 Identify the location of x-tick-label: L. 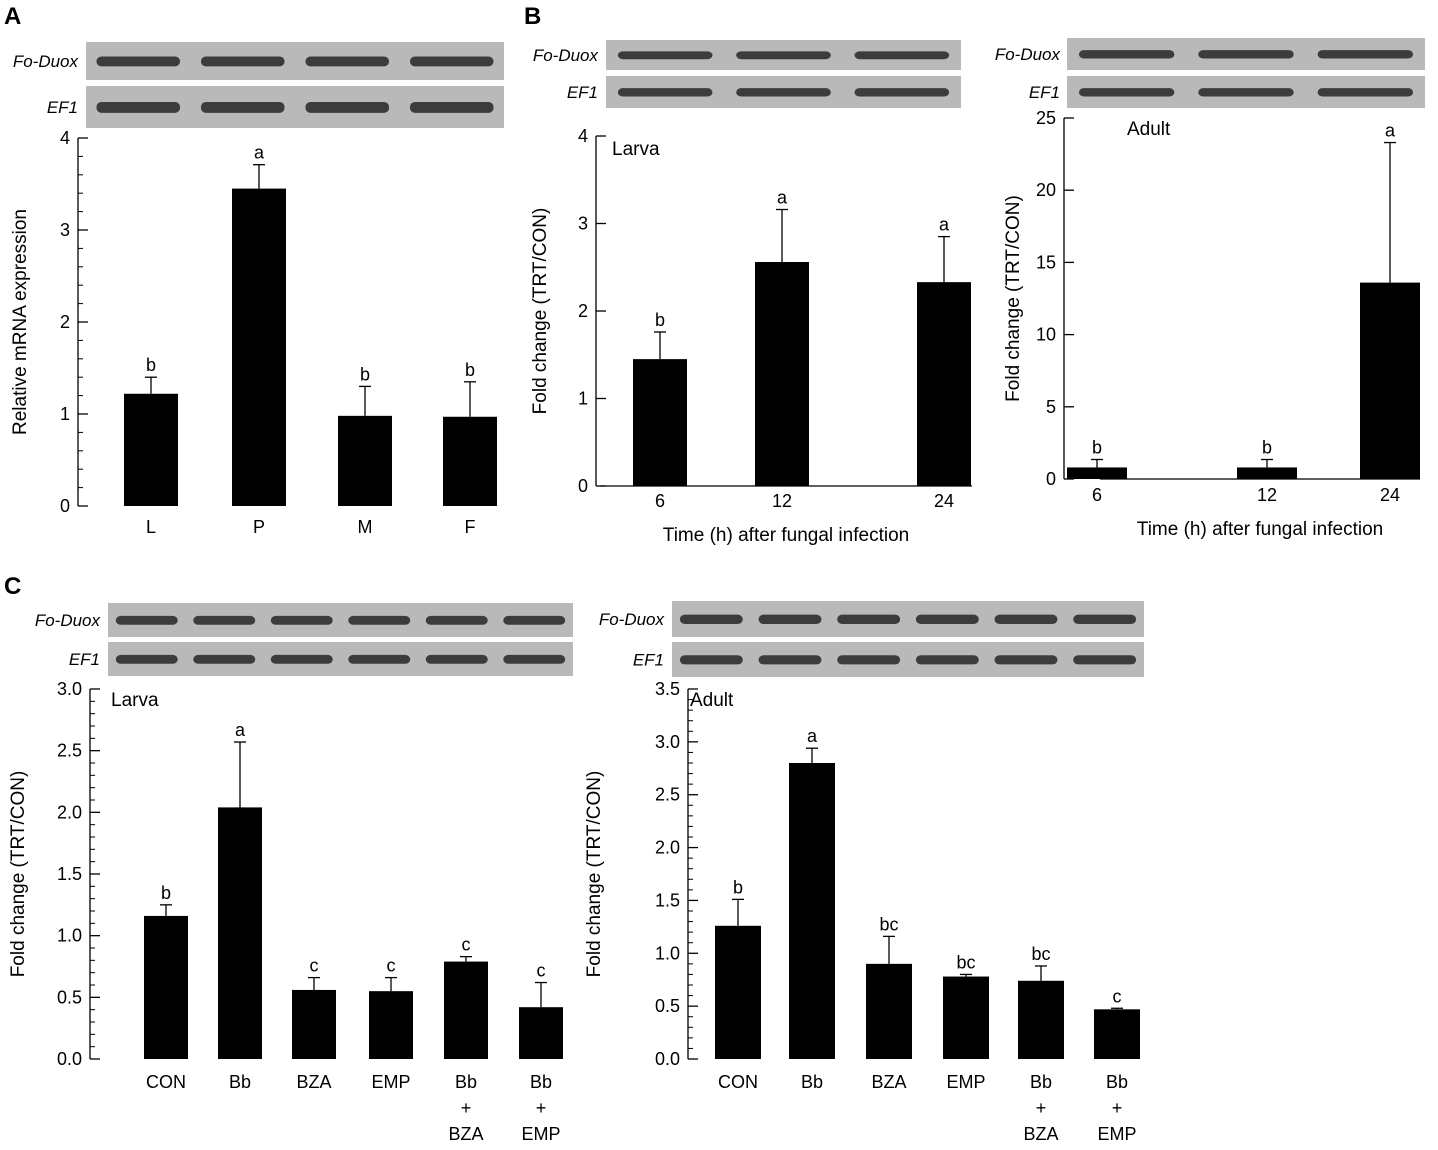
(151, 527).